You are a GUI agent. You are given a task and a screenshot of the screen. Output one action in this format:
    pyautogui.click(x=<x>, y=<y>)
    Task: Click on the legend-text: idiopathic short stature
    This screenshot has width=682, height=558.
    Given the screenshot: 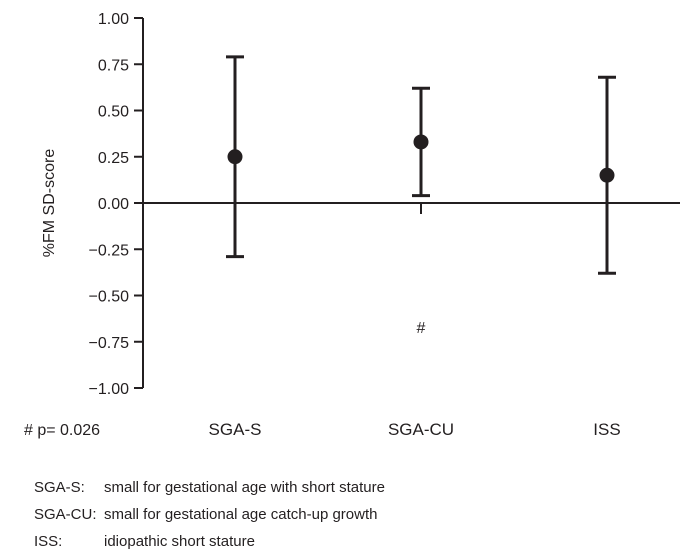 What is the action you would take?
    pyautogui.click(x=179, y=541)
    